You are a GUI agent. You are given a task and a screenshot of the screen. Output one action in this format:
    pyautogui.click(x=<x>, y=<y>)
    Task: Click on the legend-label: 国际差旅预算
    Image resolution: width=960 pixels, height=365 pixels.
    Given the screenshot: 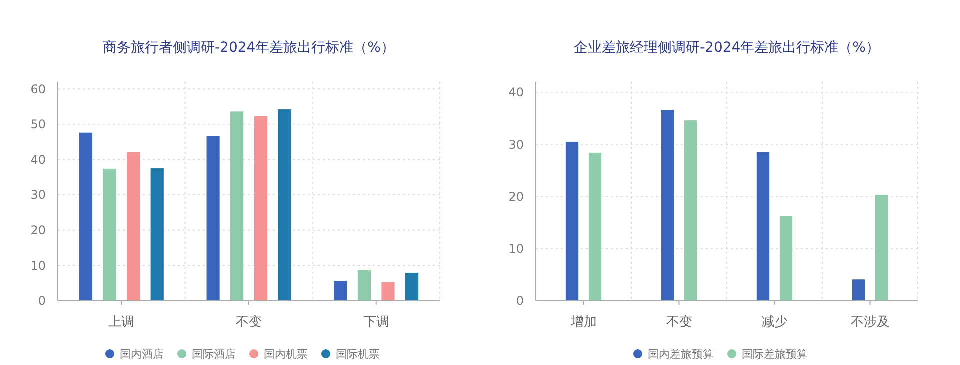 What is the action you would take?
    pyautogui.click(x=775, y=354)
    